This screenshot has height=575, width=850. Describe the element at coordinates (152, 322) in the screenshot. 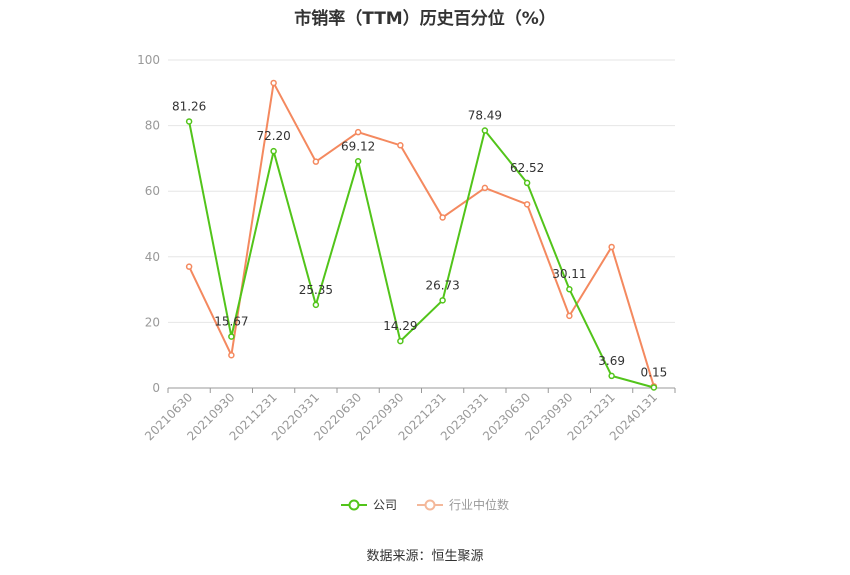

I see `y-tick-label: 20` at that location.